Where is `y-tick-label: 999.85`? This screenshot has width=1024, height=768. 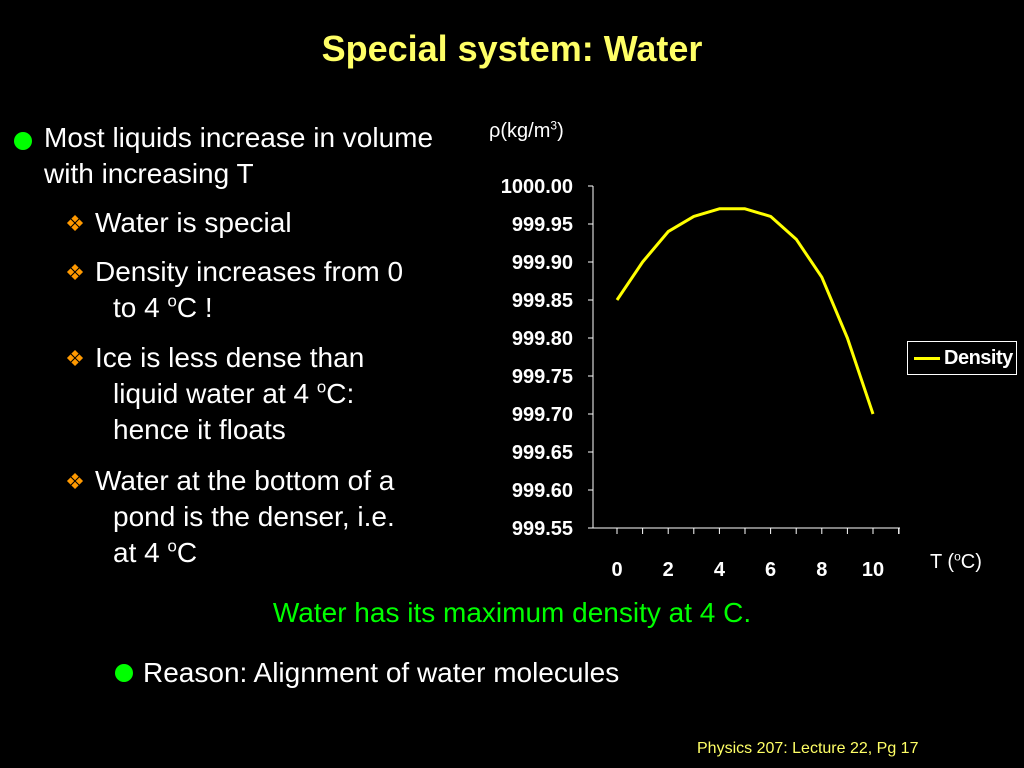 y-tick-label: 999.85 is located at coordinates (542, 301).